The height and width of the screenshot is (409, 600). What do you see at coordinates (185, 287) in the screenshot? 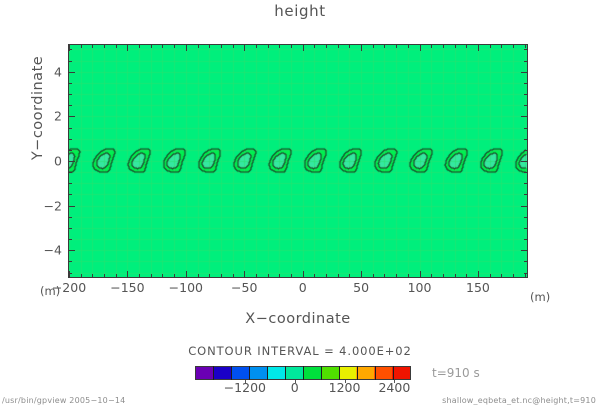
I see `x-tick-label: −100` at bounding box center [185, 287].